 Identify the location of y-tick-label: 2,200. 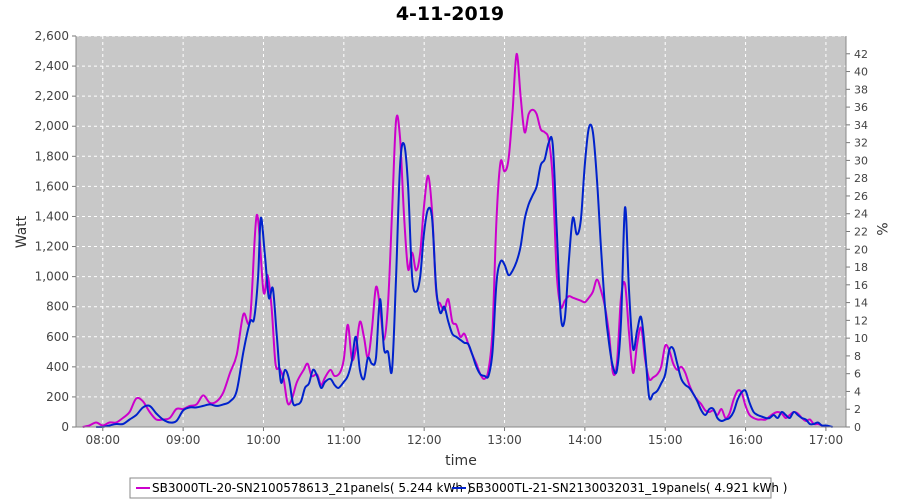
(52, 96).